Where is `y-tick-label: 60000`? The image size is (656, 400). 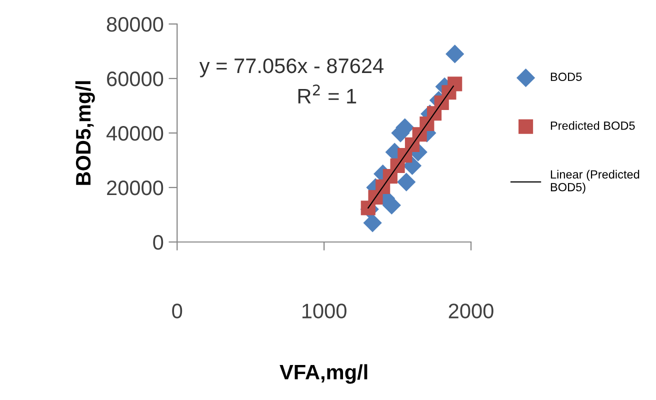 y-tick-label: 60000 is located at coordinates (135, 79).